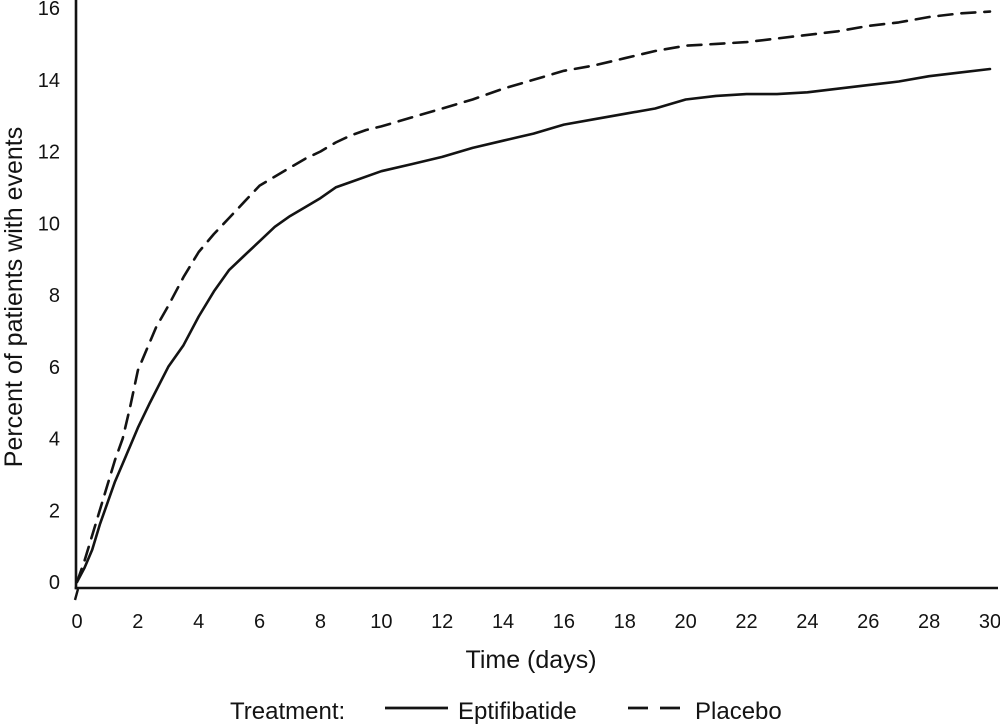 This screenshot has height=728, width=1000. What do you see at coordinates (929, 622) in the screenshot?
I see `x-tick-label: 28` at bounding box center [929, 622].